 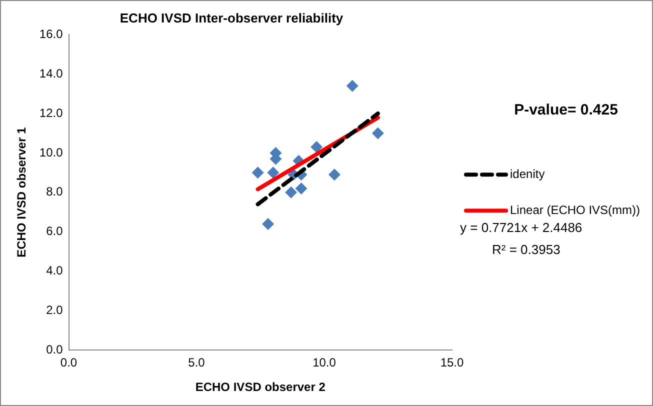 What do you see at coordinates (55, 231) in the screenshot?
I see `y-tick-label: 6.0` at bounding box center [55, 231].